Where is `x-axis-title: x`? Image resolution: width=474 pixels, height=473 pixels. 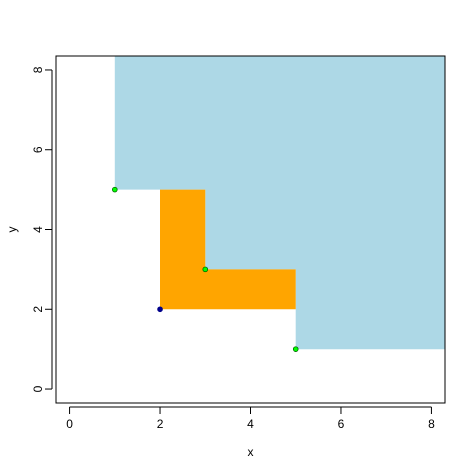 x-axis-title: x is located at coordinates (251, 452).